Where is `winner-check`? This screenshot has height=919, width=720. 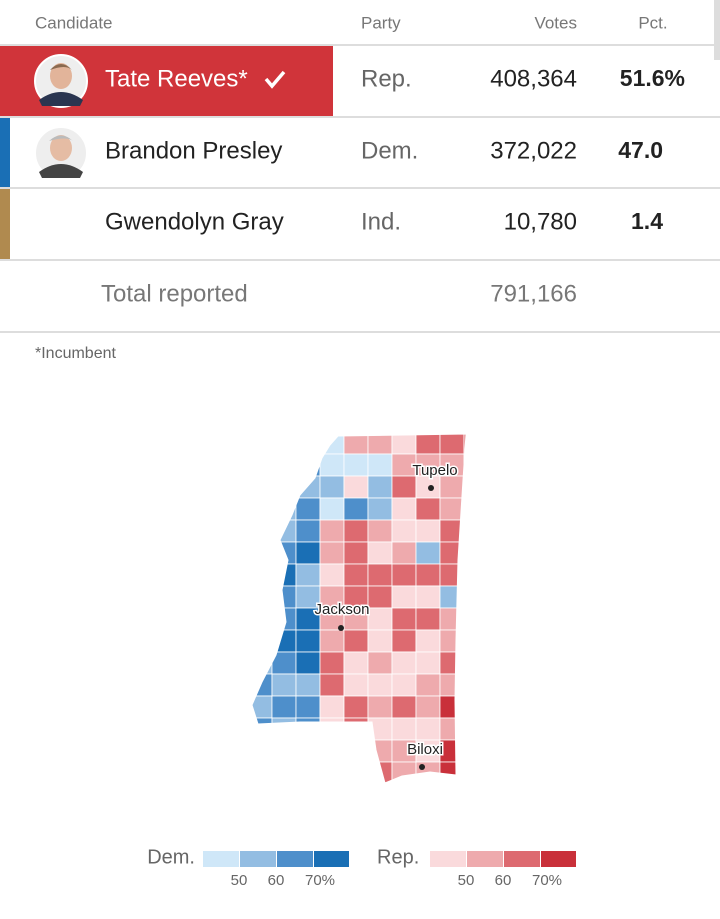
winner-check is located at coordinates (275, 79).